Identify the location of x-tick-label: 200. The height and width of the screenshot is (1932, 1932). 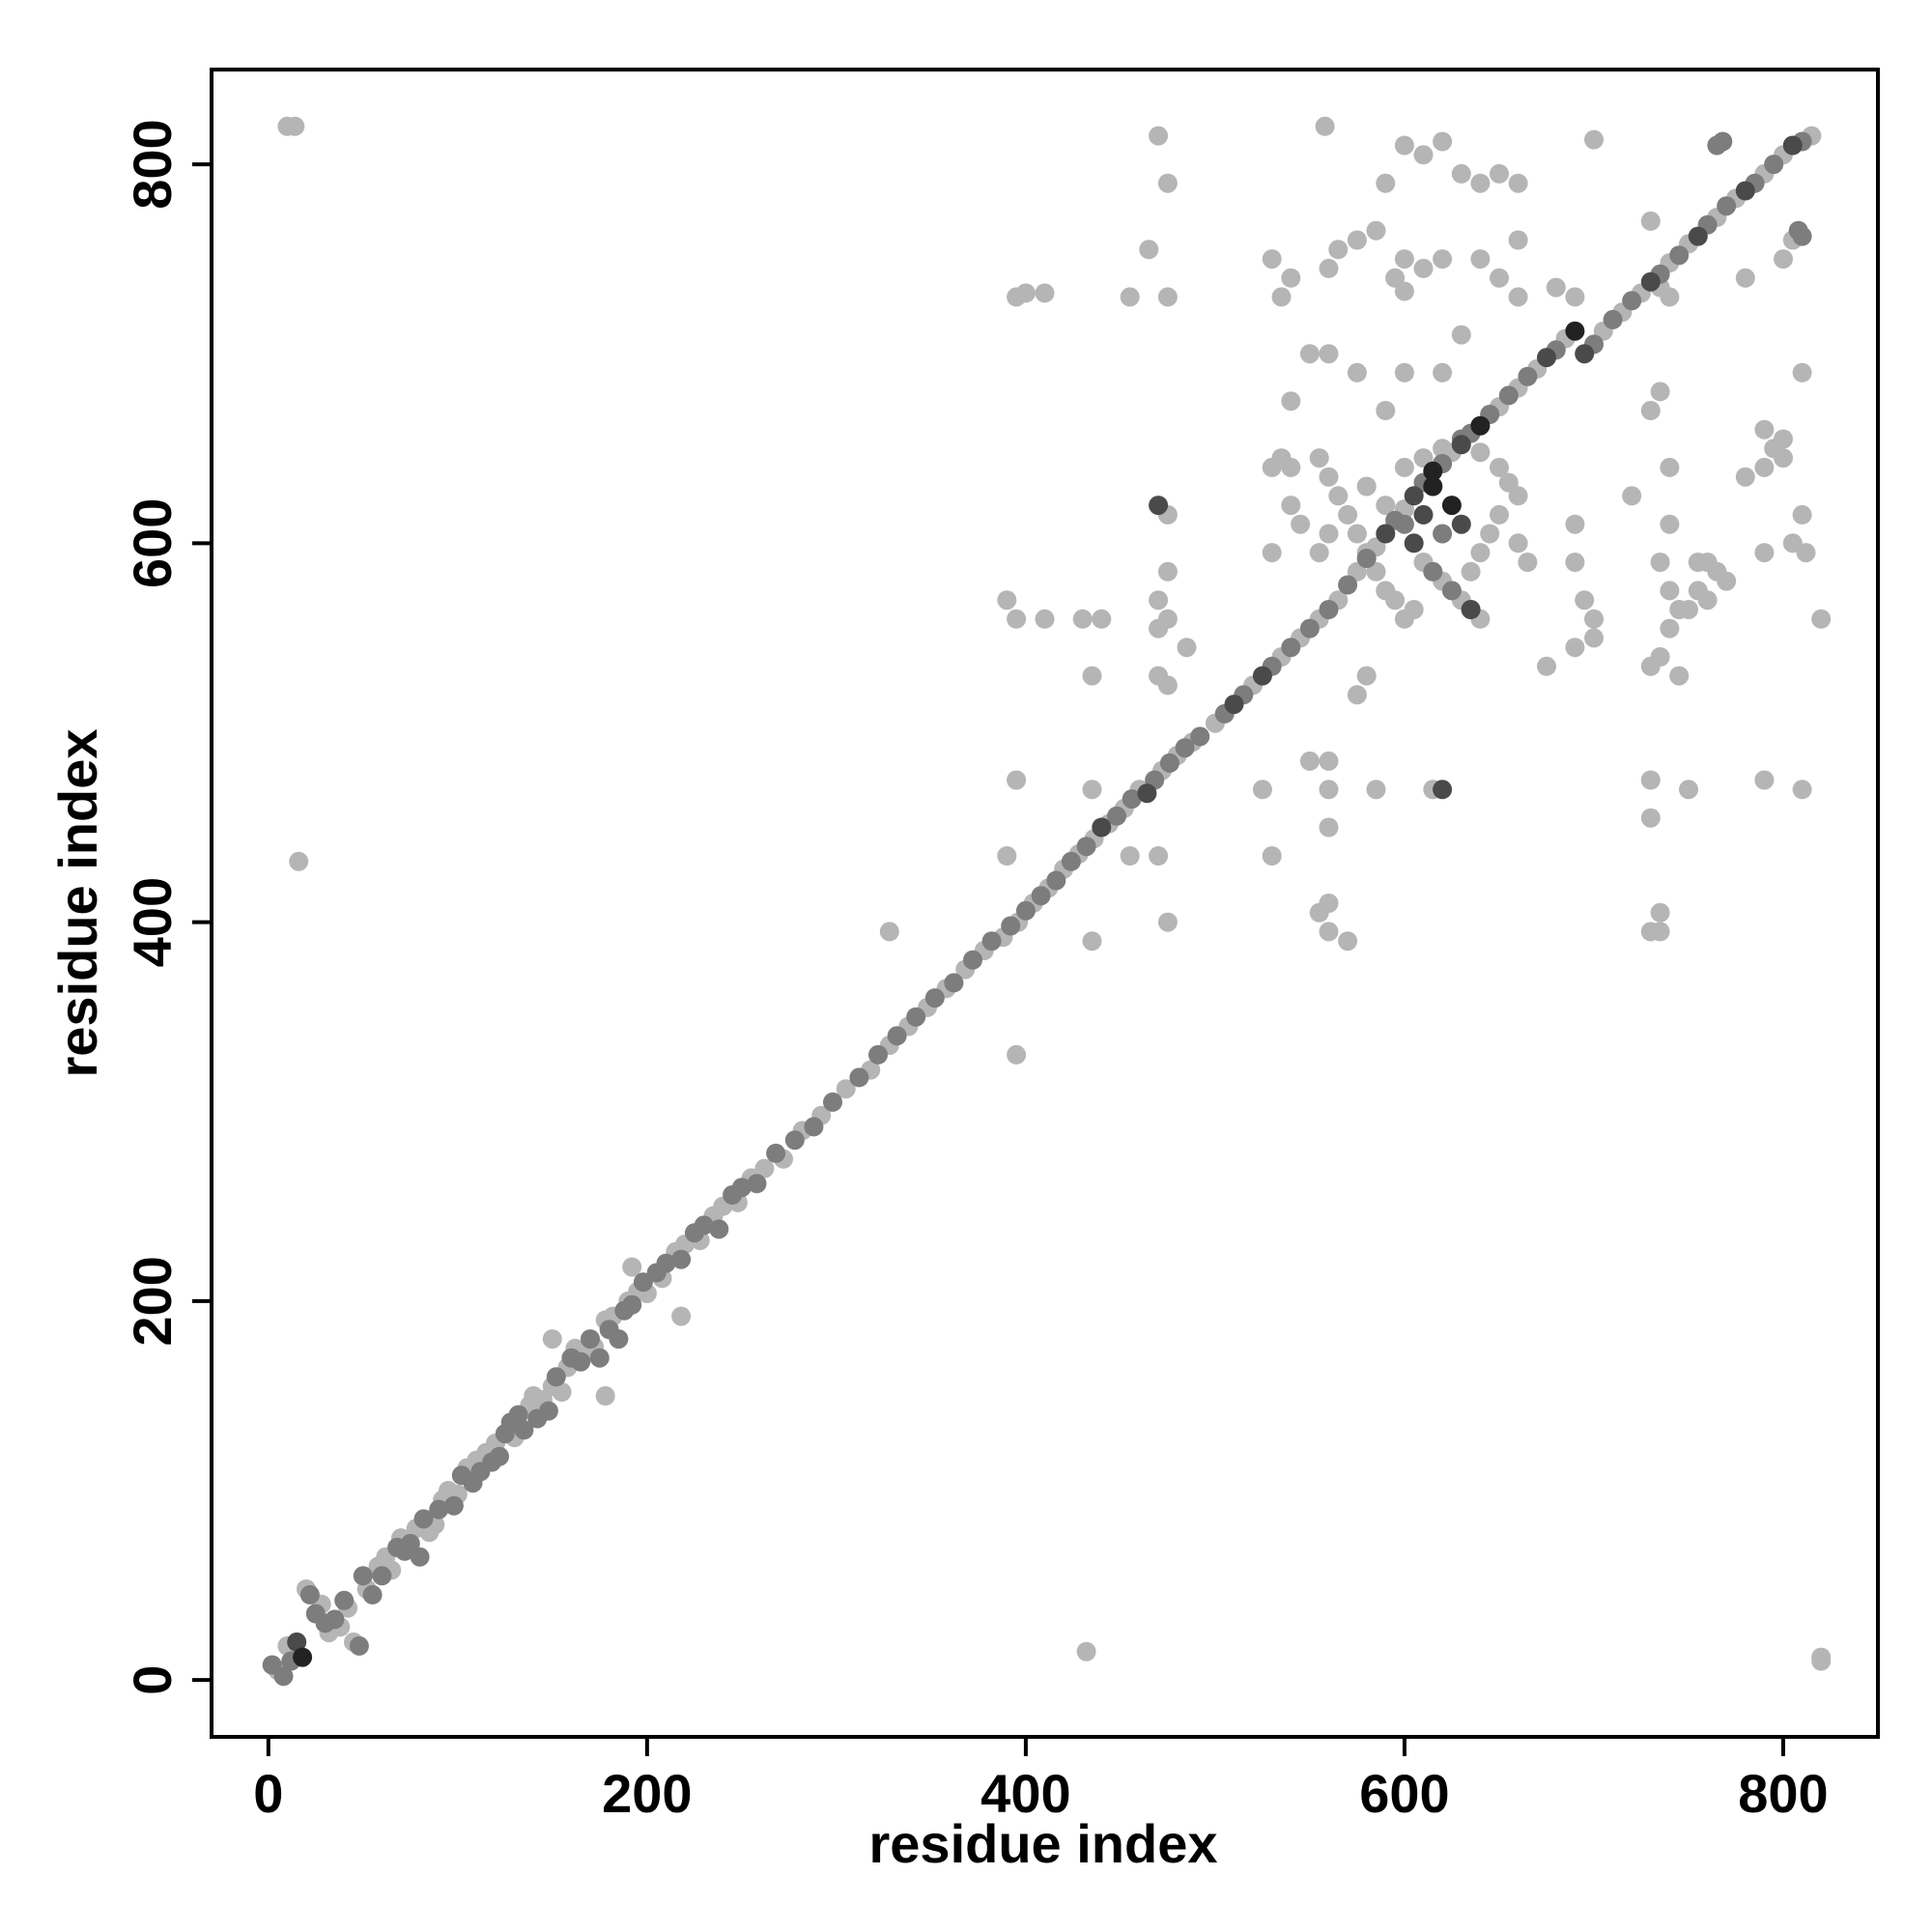
(647, 1793).